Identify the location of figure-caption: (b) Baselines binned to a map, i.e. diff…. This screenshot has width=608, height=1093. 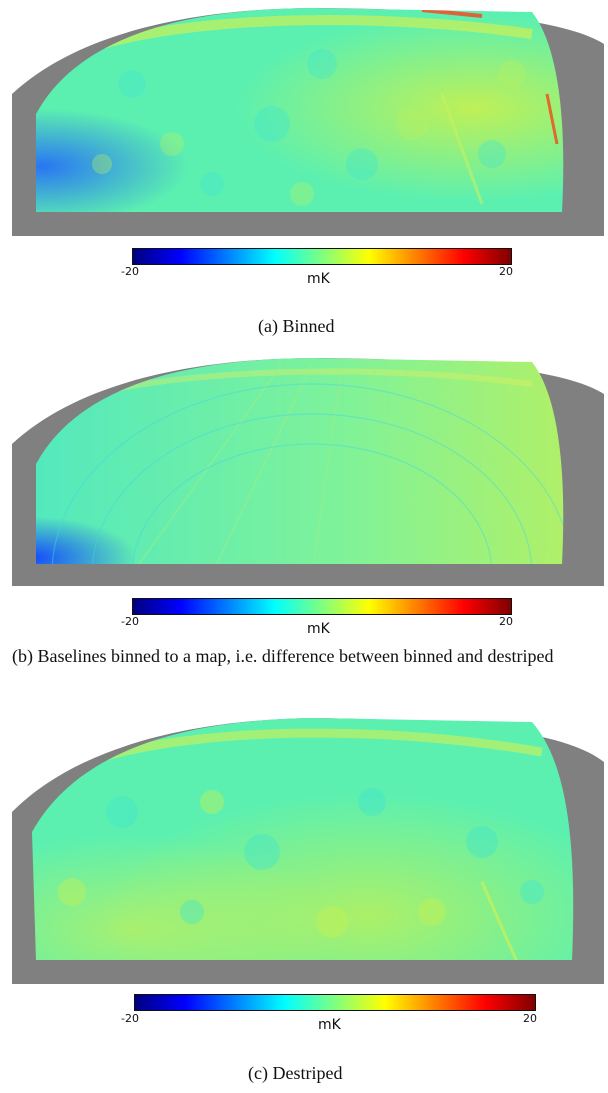
(283, 656).